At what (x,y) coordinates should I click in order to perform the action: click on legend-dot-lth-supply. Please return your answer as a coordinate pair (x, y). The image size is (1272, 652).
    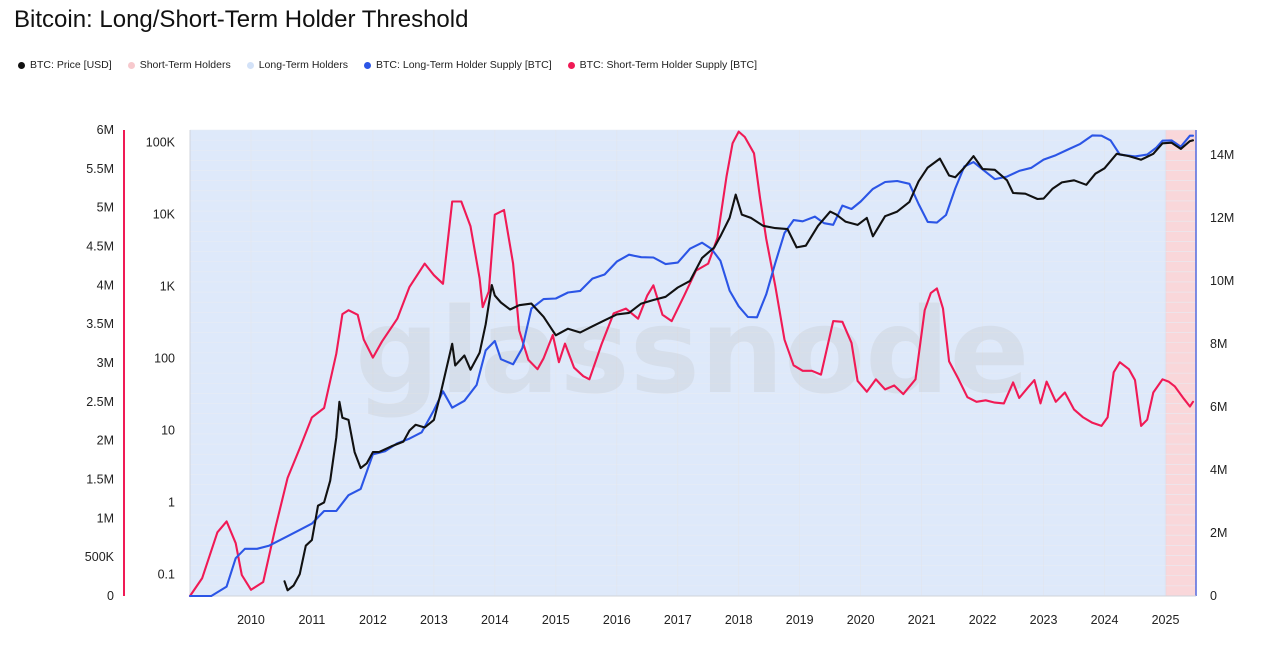
    Looking at the image, I should click on (368, 65).